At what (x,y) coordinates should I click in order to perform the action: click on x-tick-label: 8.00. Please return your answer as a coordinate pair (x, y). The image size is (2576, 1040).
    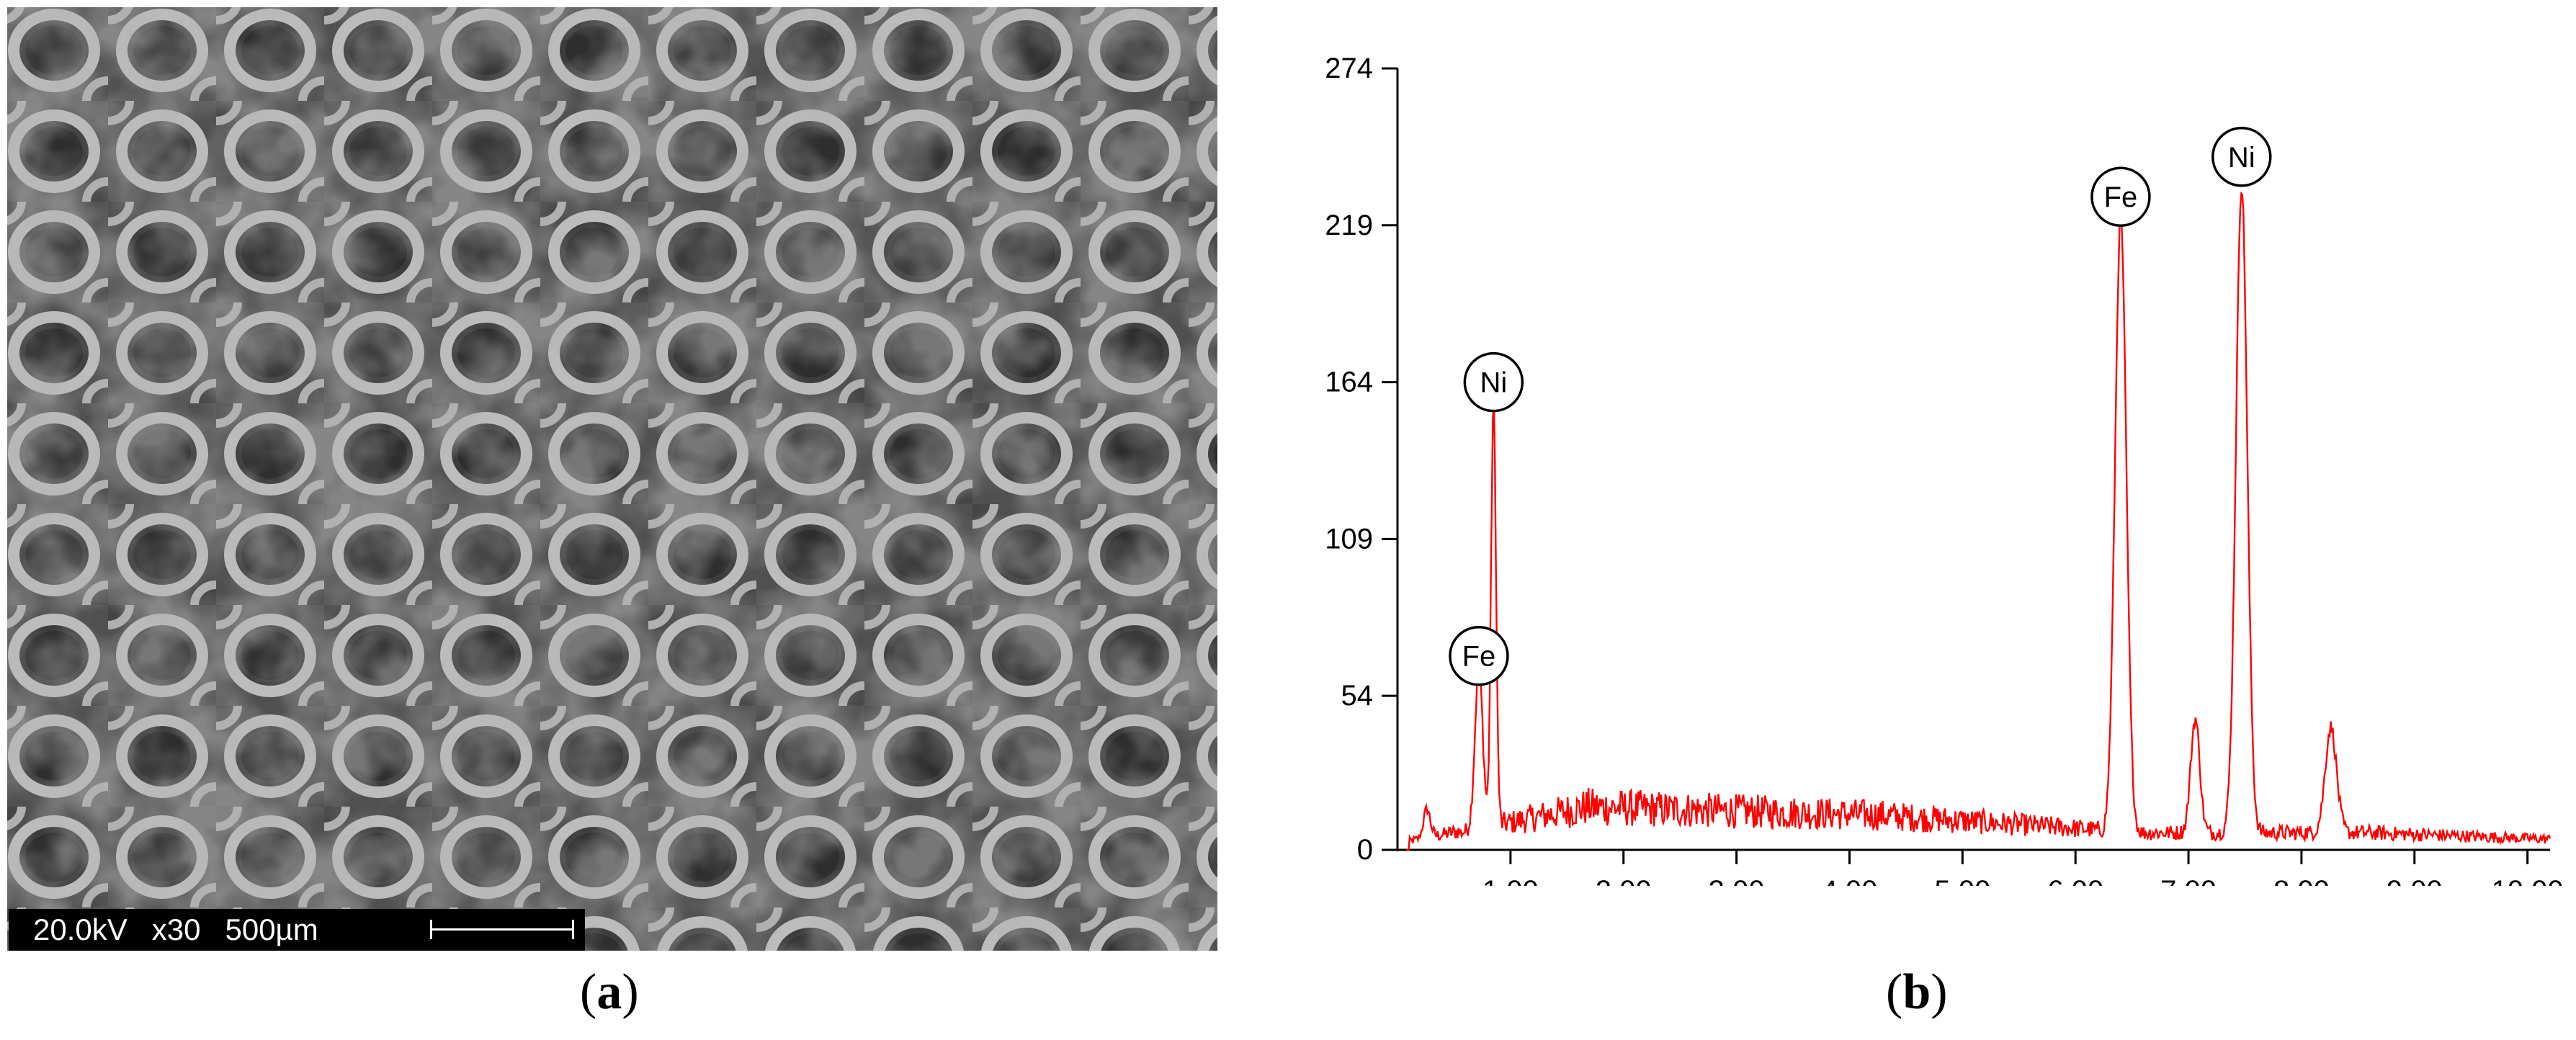
    Looking at the image, I should click on (2301, 880).